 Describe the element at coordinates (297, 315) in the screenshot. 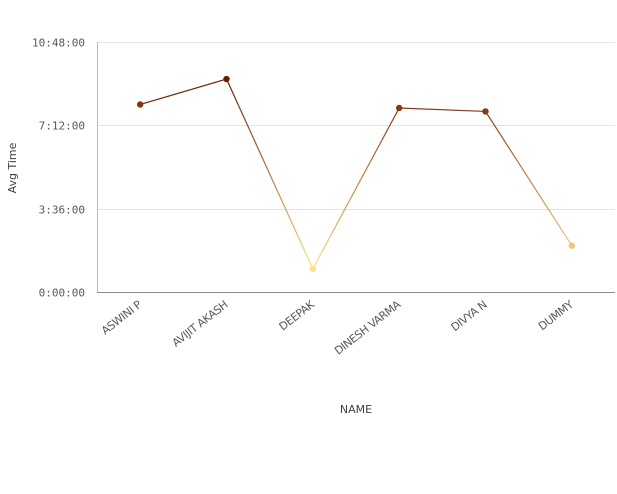

I see `x-tick-label: DEEPAK` at that location.